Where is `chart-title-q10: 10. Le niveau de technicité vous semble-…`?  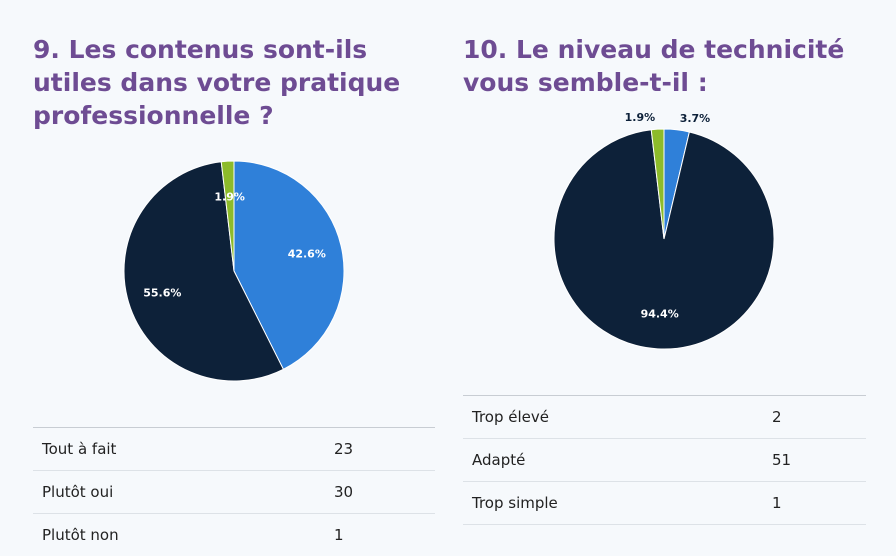 chart-title-q10: 10. Le niveau de technicité vous semble-… is located at coordinates (654, 66).